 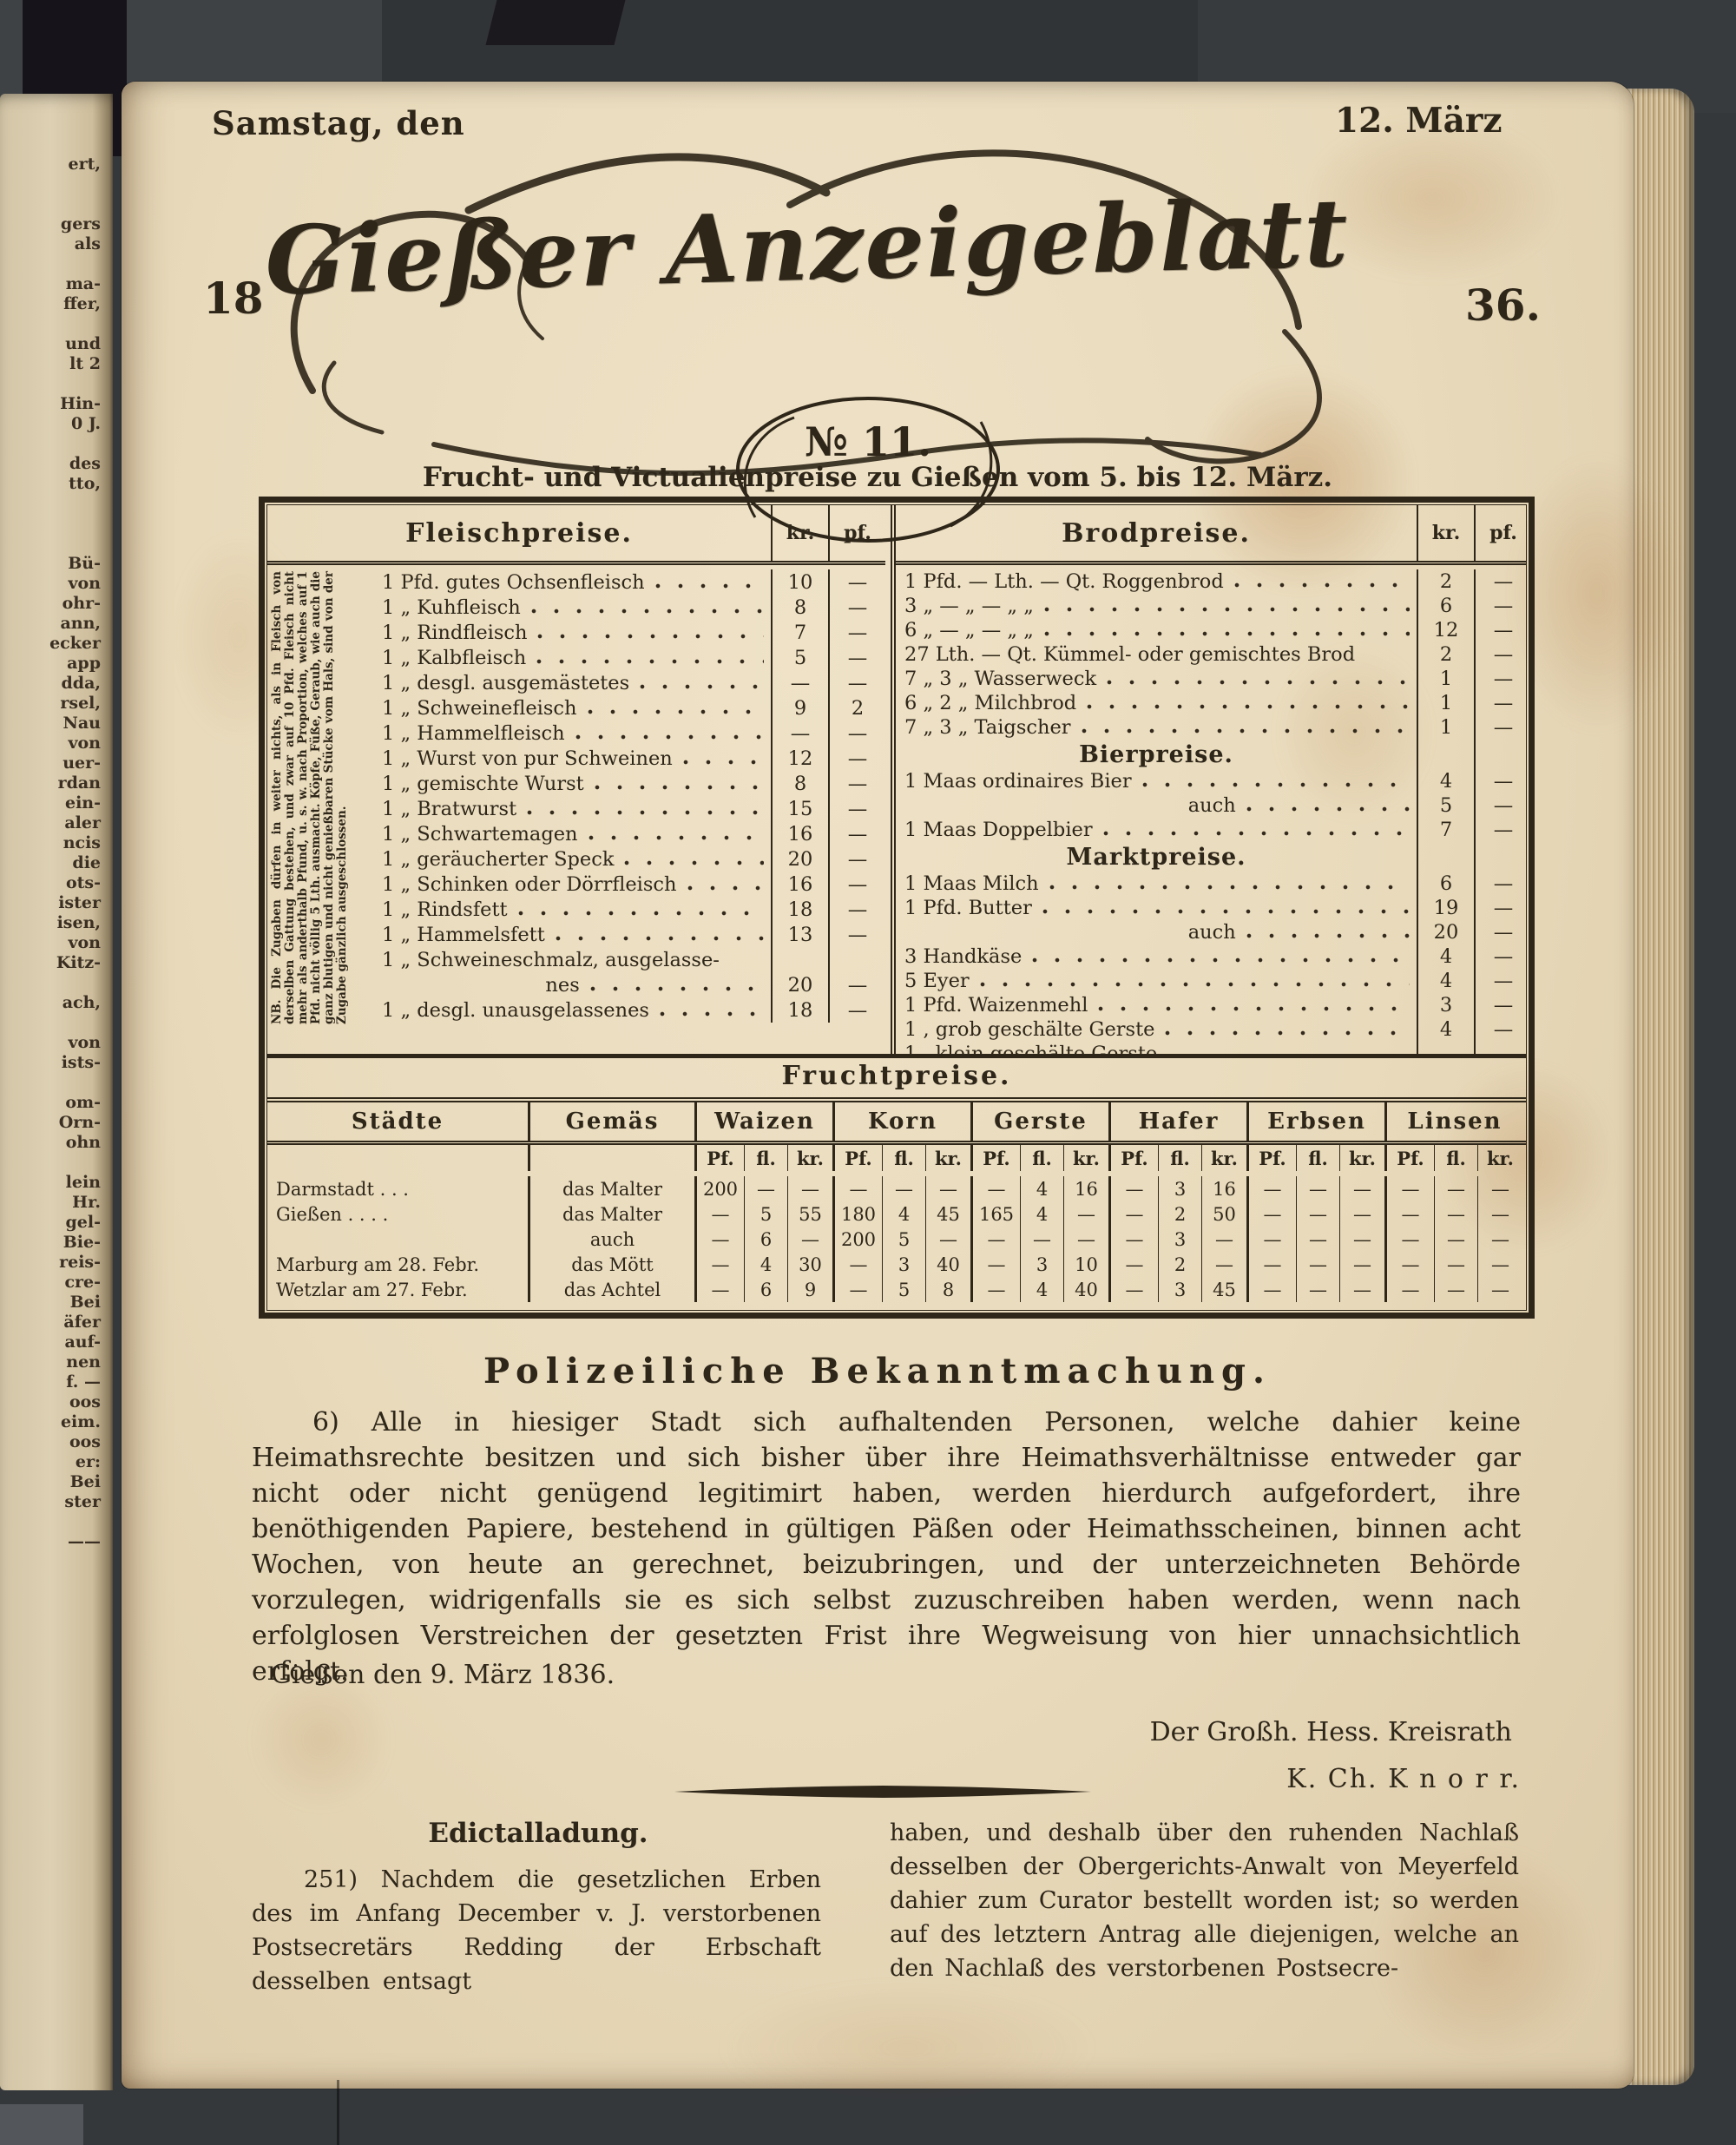 What do you see at coordinates (576, 984) in the screenshot?
I see `price-row: nes 20—` at bounding box center [576, 984].